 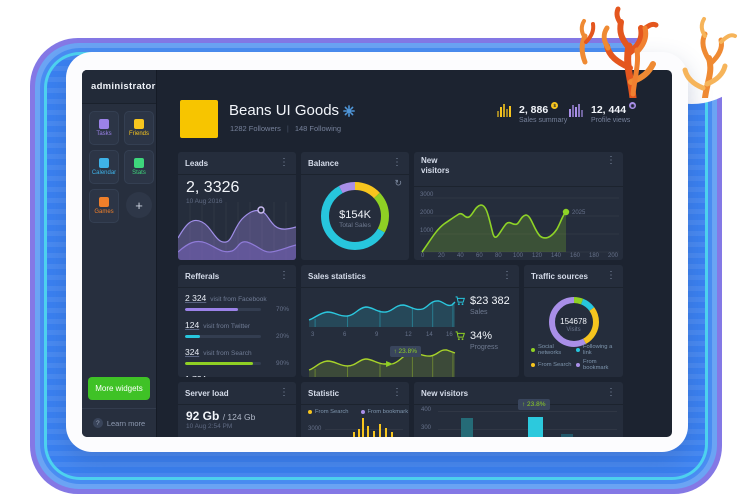 I want to click on card-new-visitors-bottom: New visitors ⋮ 400 300 ↑ 23.8%, so click(x=518, y=409).